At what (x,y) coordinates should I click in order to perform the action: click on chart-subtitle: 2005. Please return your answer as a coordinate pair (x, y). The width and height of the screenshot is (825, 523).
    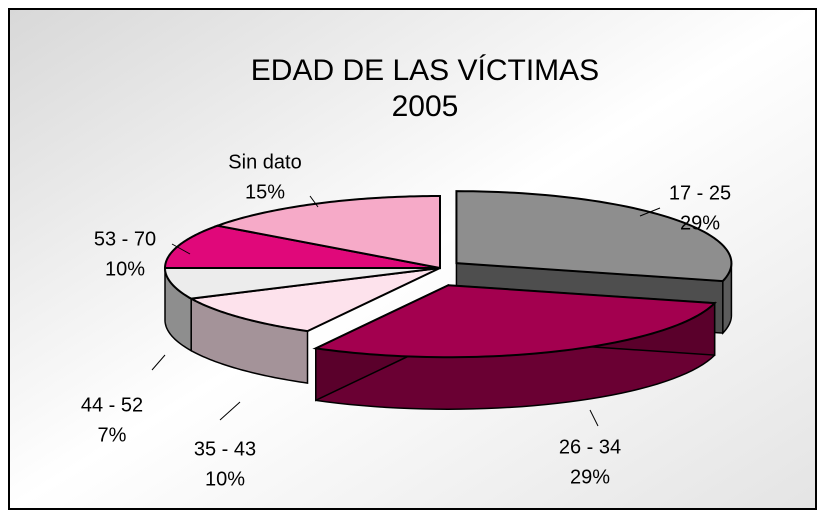
    Looking at the image, I should click on (425, 106).